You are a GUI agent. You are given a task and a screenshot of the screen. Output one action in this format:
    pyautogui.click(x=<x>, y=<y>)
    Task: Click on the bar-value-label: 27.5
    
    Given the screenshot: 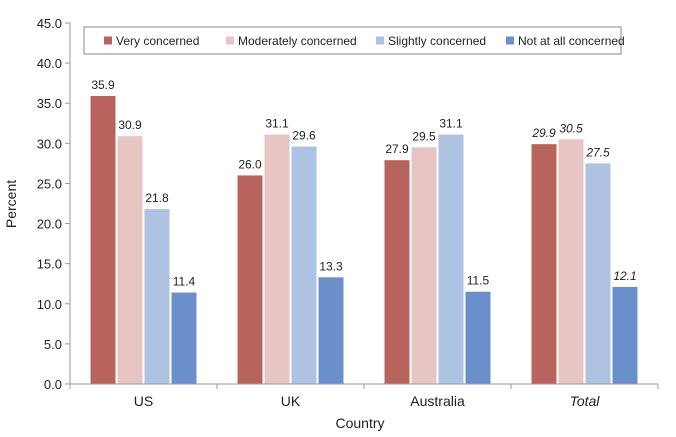 What is the action you would take?
    pyautogui.click(x=597, y=152)
    